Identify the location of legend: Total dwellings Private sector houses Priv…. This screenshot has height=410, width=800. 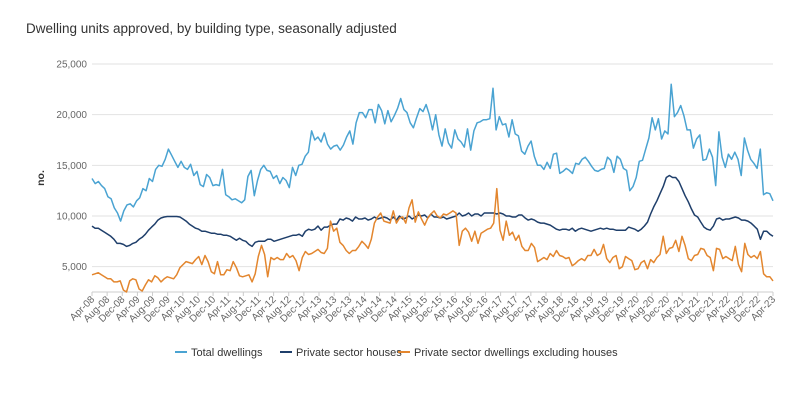
(396, 353).